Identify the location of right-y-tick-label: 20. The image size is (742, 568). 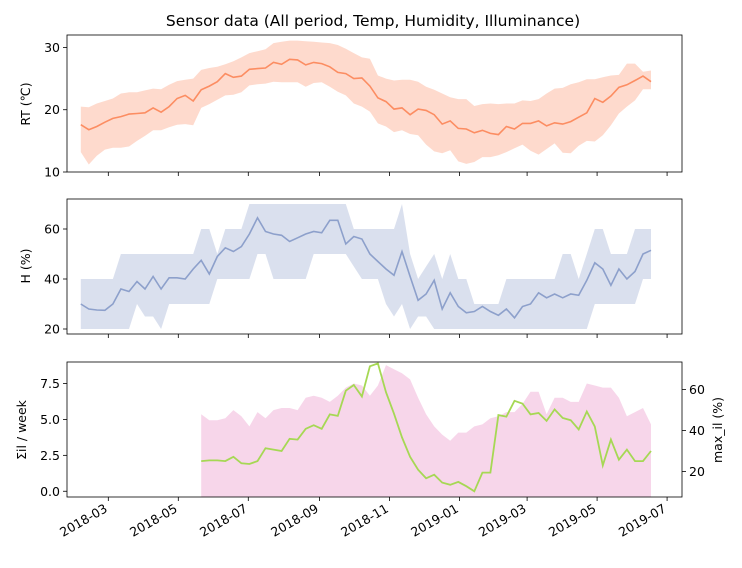
(697, 471).